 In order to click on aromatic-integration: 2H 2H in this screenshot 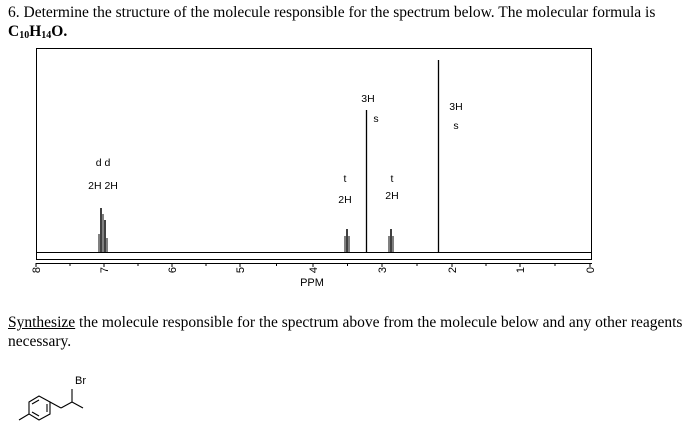, I will do `click(103, 186)`.